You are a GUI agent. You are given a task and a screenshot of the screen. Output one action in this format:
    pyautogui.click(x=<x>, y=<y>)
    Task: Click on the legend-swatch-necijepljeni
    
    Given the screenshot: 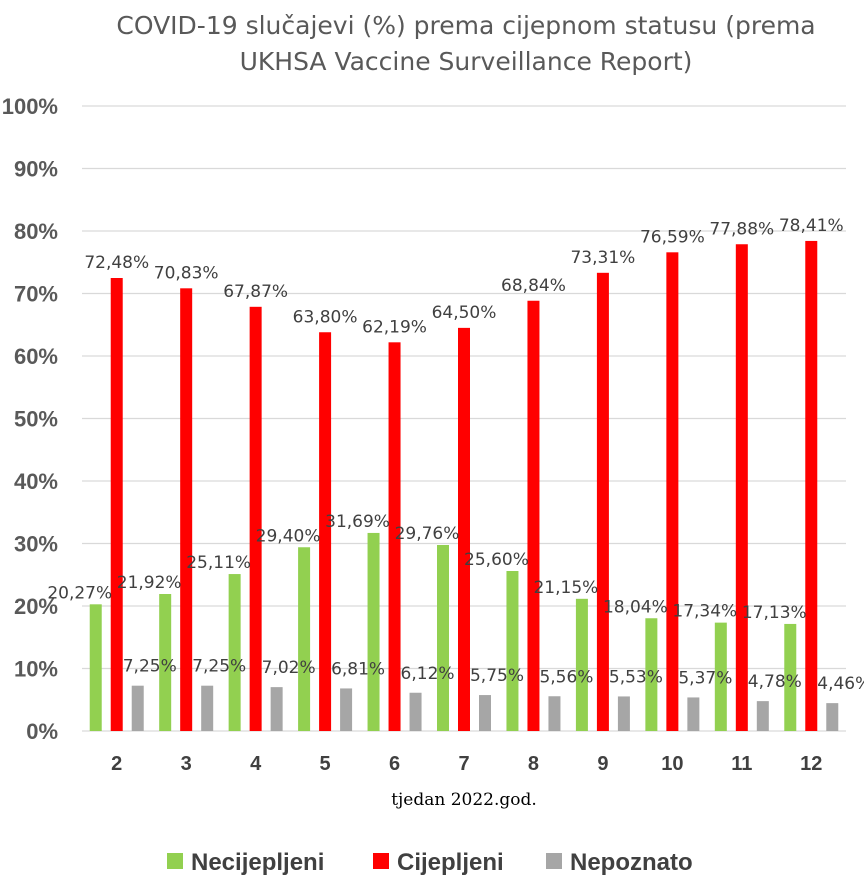 What is the action you would take?
    pyautogui.click(x=175, y=861)
    